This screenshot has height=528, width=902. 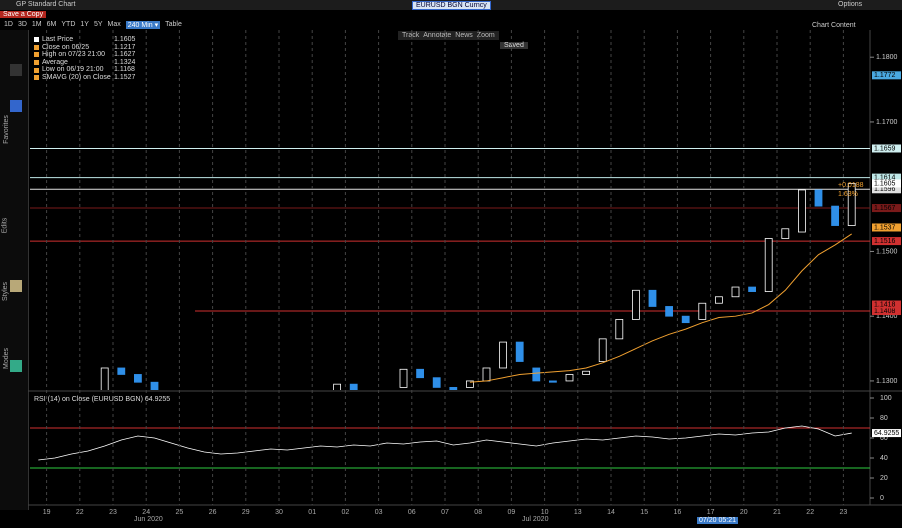 I want to click on x-tick-label: 15, so click(x=644, y=512).